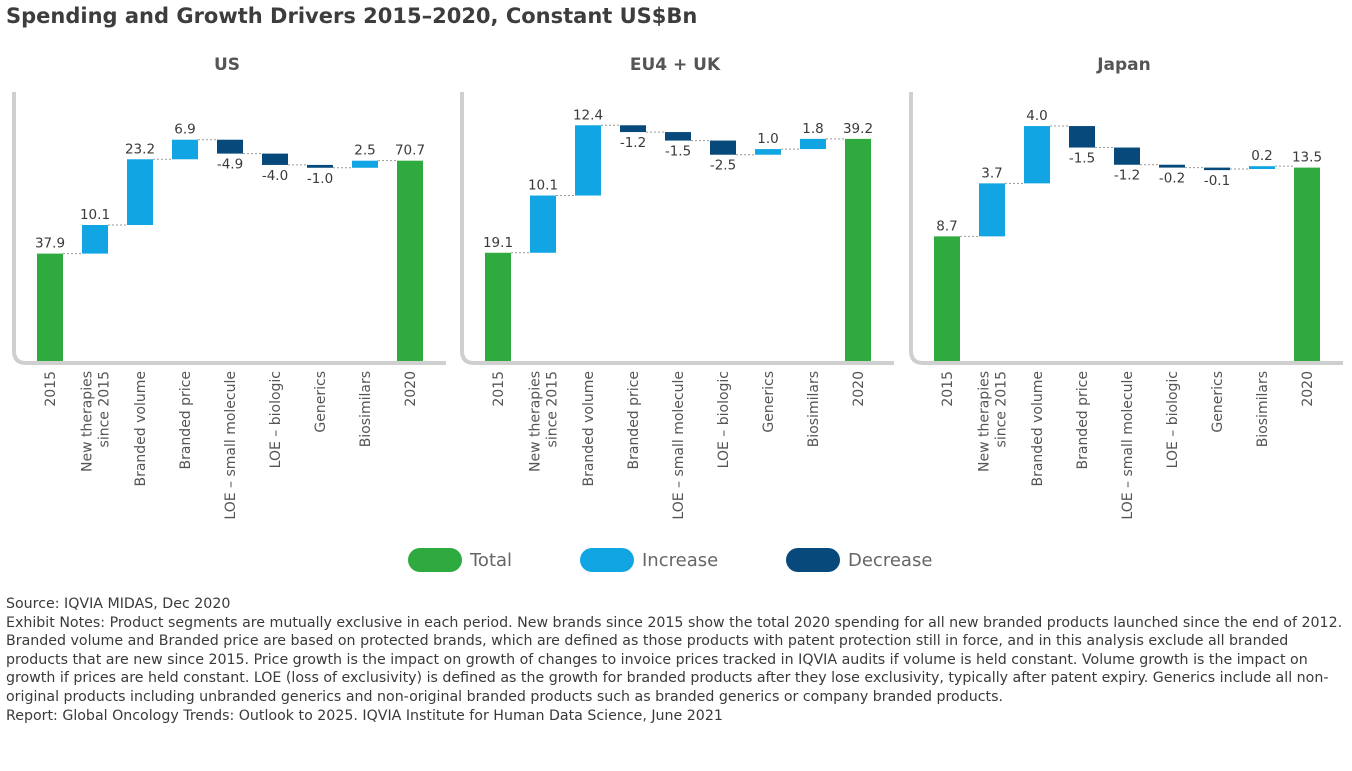 This screenshot has height=771, width=1352. Describe the element at coordinates (1082, 159) in the screenshot. I see `data-label-3: -1.5` at that location.